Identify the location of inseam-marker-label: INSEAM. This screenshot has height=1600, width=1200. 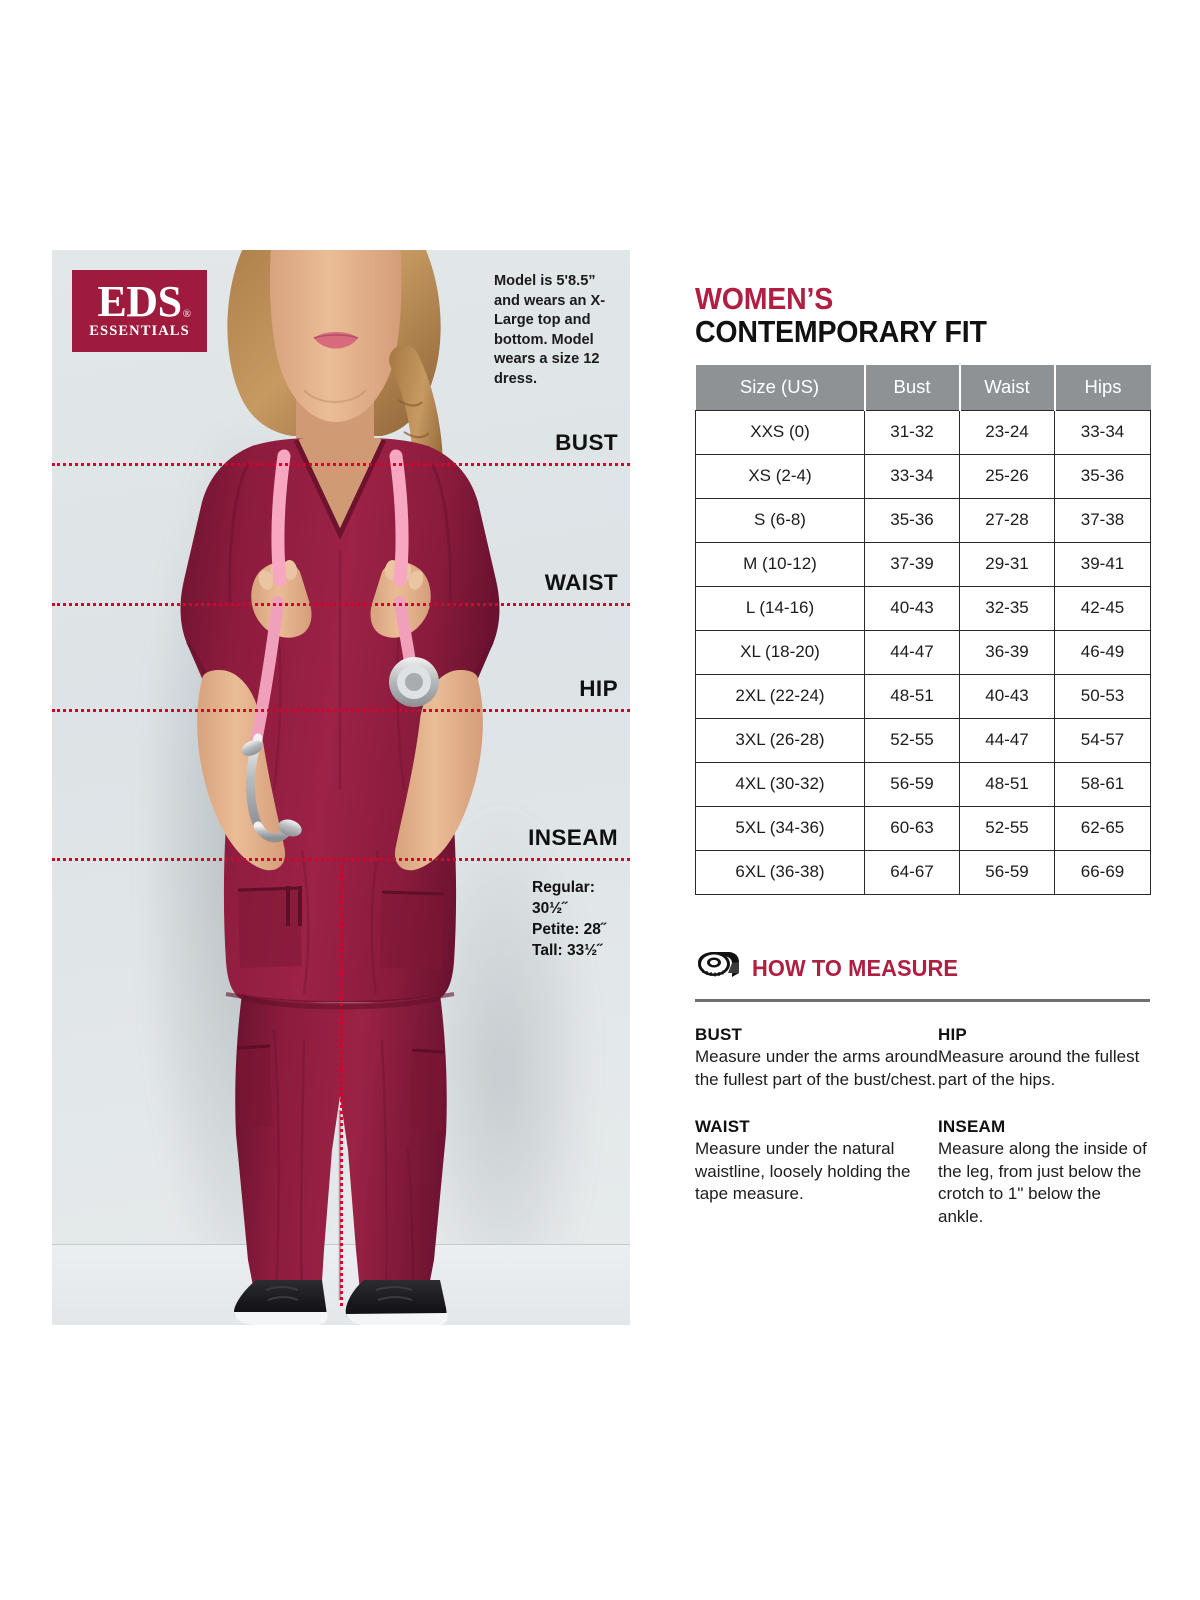
(573, 837).